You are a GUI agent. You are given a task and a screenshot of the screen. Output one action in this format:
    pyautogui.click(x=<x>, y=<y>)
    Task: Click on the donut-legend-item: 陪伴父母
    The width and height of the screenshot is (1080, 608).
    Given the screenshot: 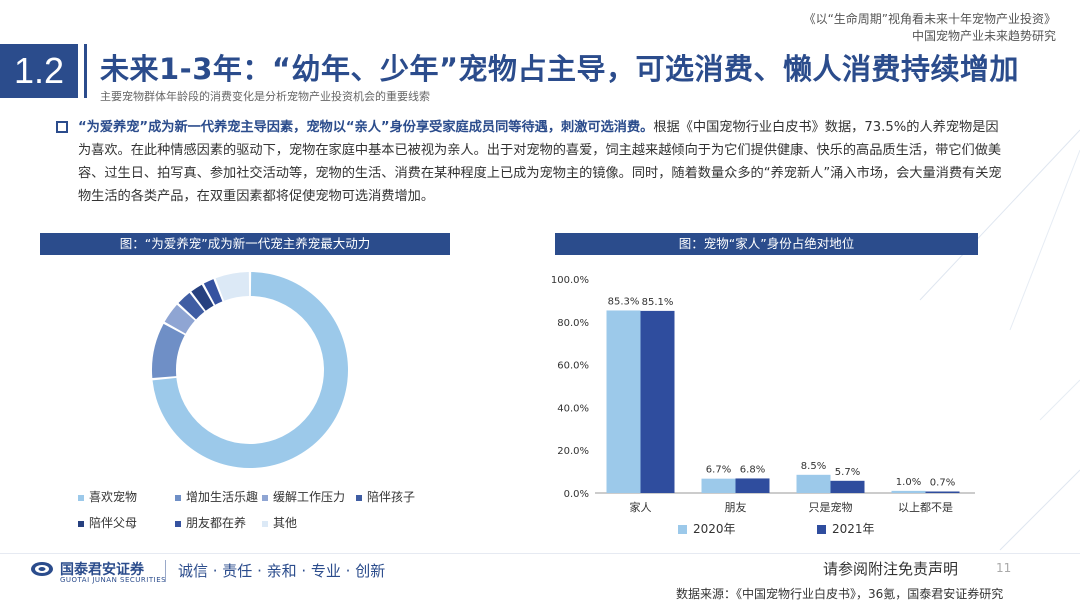 What is the action you would take?
    pyautogui.click(x=107, y=522)
    